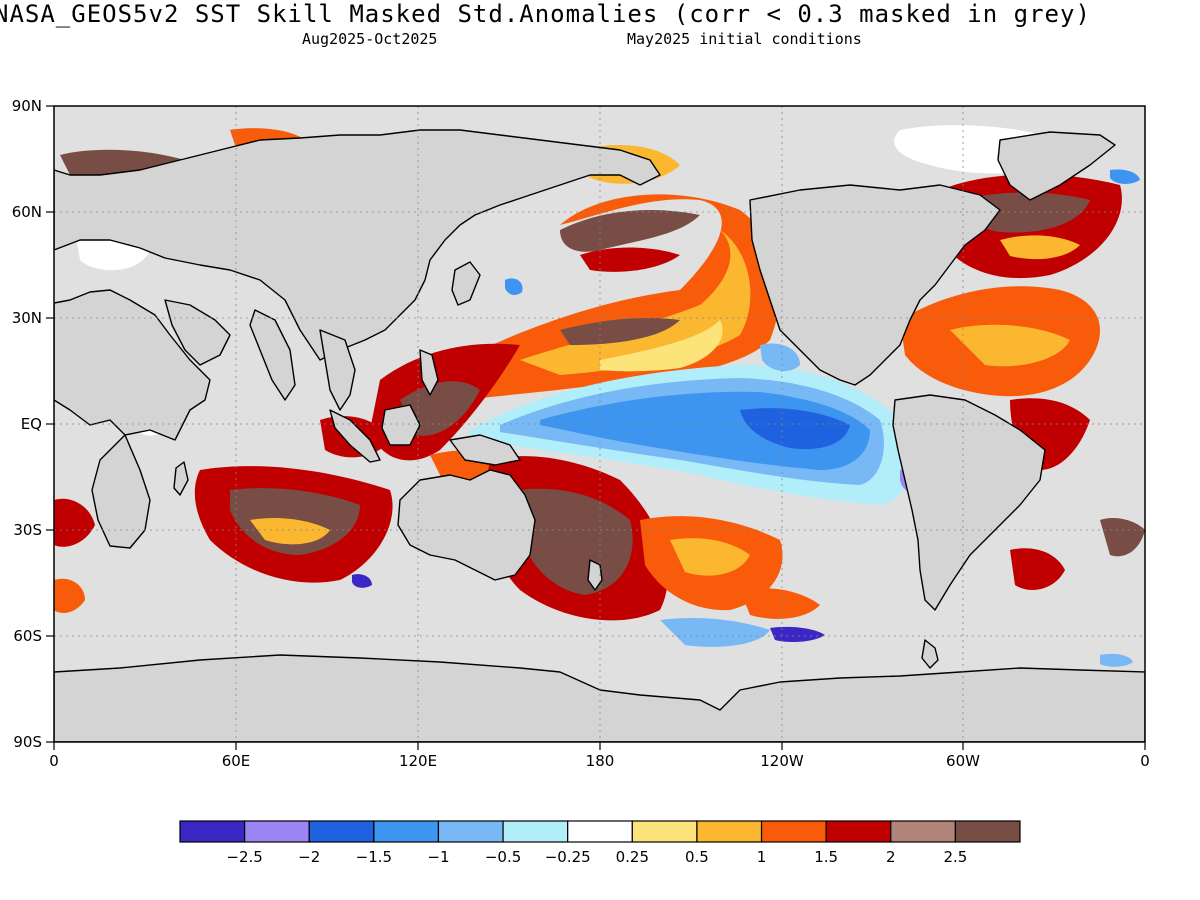  What do you see at coordinates (370, 39) in the screenshot?
I see `forecast-period: Aug2025-Oct2025` at bounding box center [370, 39].